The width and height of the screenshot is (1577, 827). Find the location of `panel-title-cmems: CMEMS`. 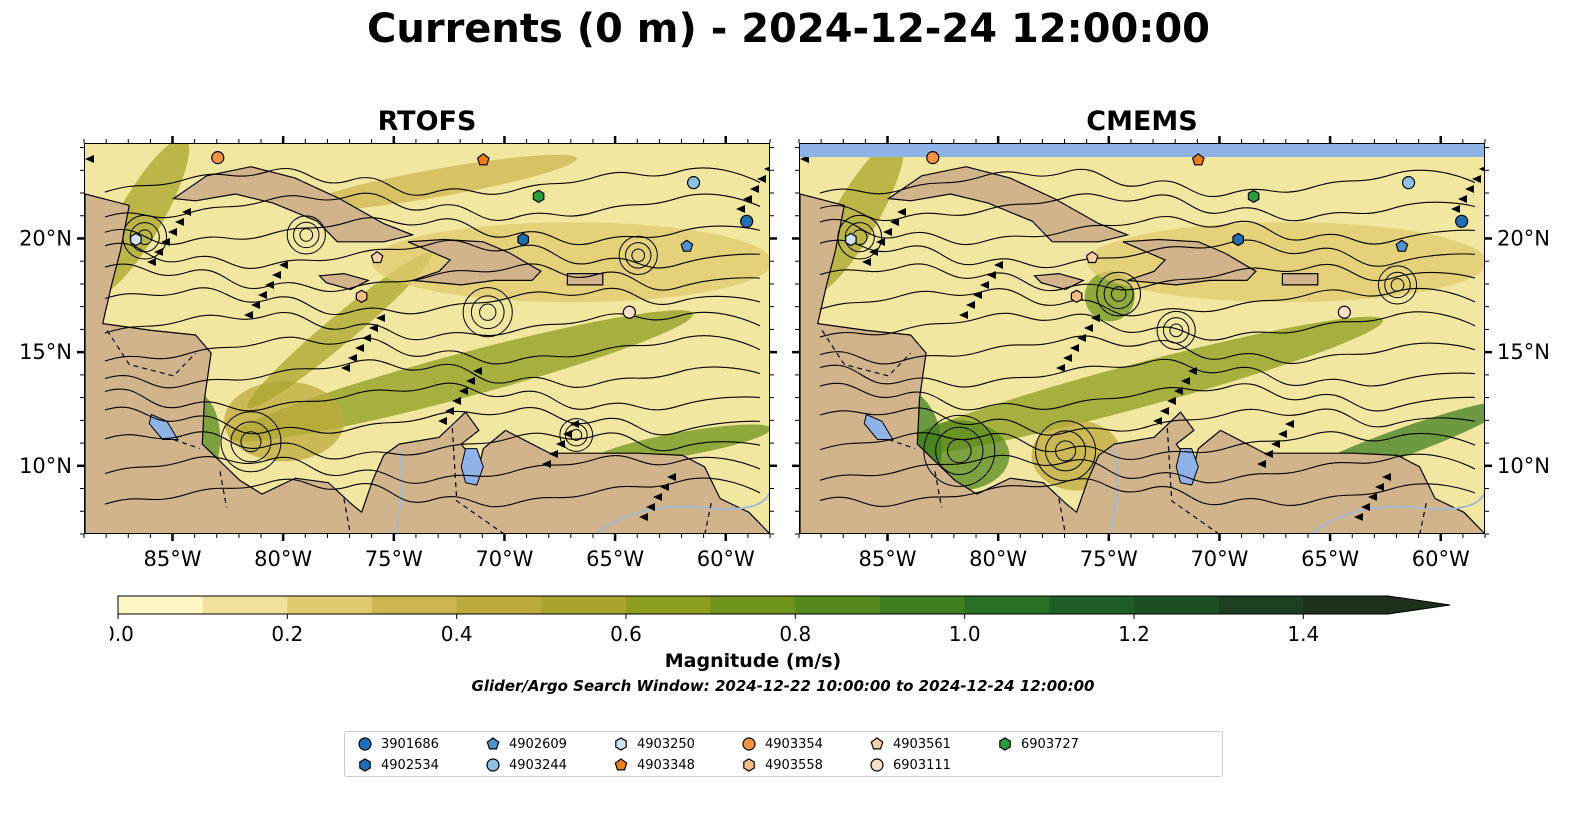

panel-title-cmems: CMEMS is located at coordinates (1142, 121).